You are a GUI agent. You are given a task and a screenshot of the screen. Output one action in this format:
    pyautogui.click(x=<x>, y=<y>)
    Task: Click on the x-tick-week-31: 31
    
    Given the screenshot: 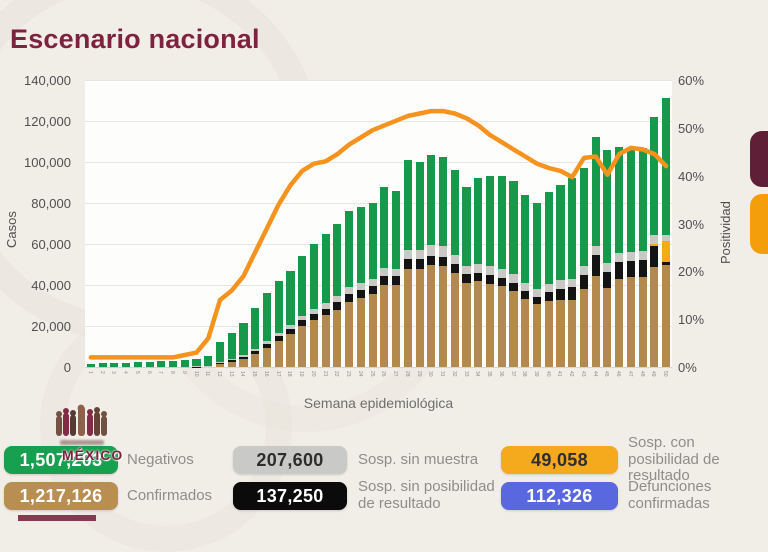 What is the action you would take?
    pyautogui.click(x=442, y=374)
    